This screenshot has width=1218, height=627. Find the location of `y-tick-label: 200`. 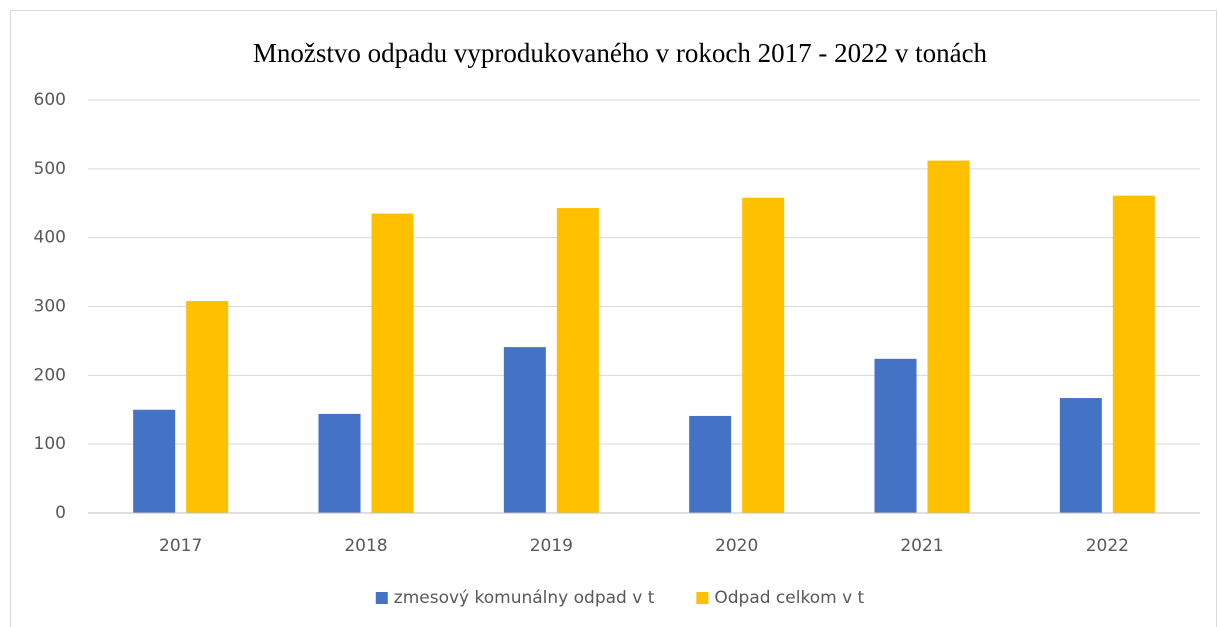

y-tick-label: 200 is located at coordinates (50, 375).